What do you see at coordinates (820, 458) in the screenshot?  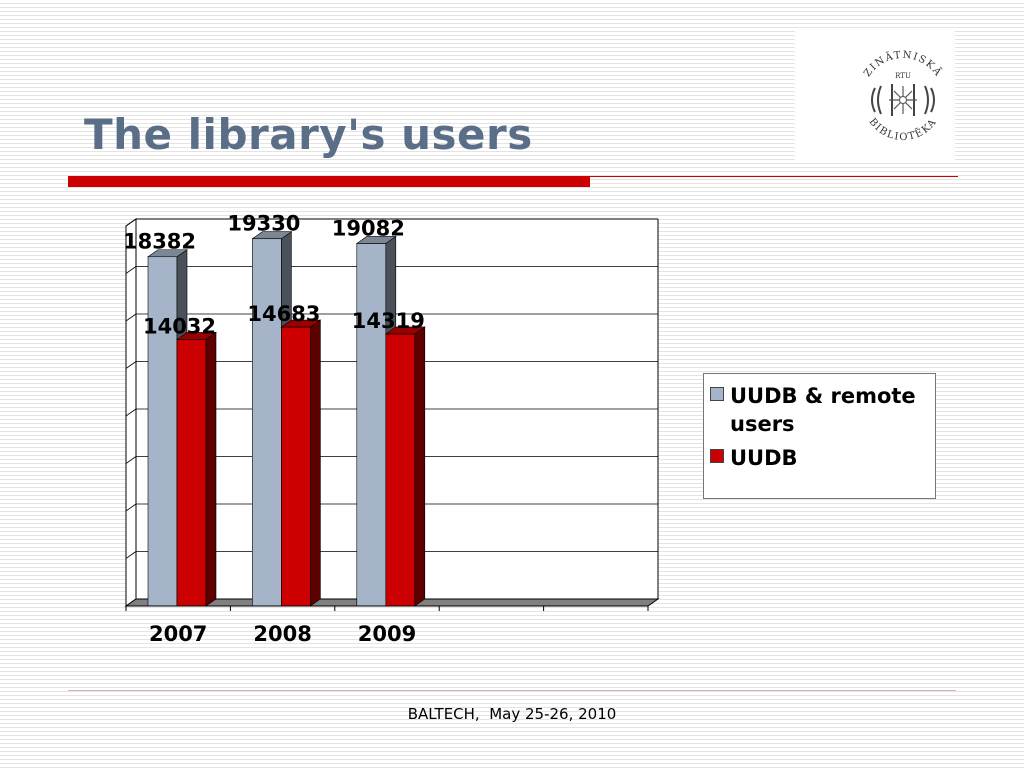 I see `legend-item-uudb: UUDB` at bounding box center [820, 458].